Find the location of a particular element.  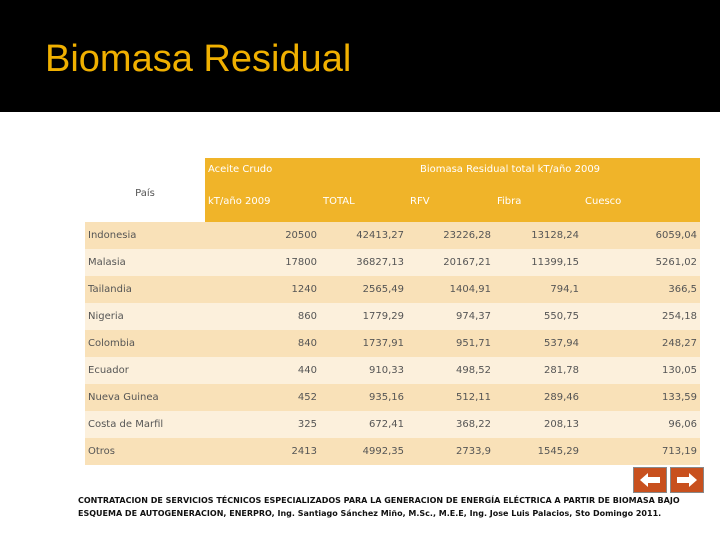

value-cell: 6059,04 is located at coordinates (641, 235).